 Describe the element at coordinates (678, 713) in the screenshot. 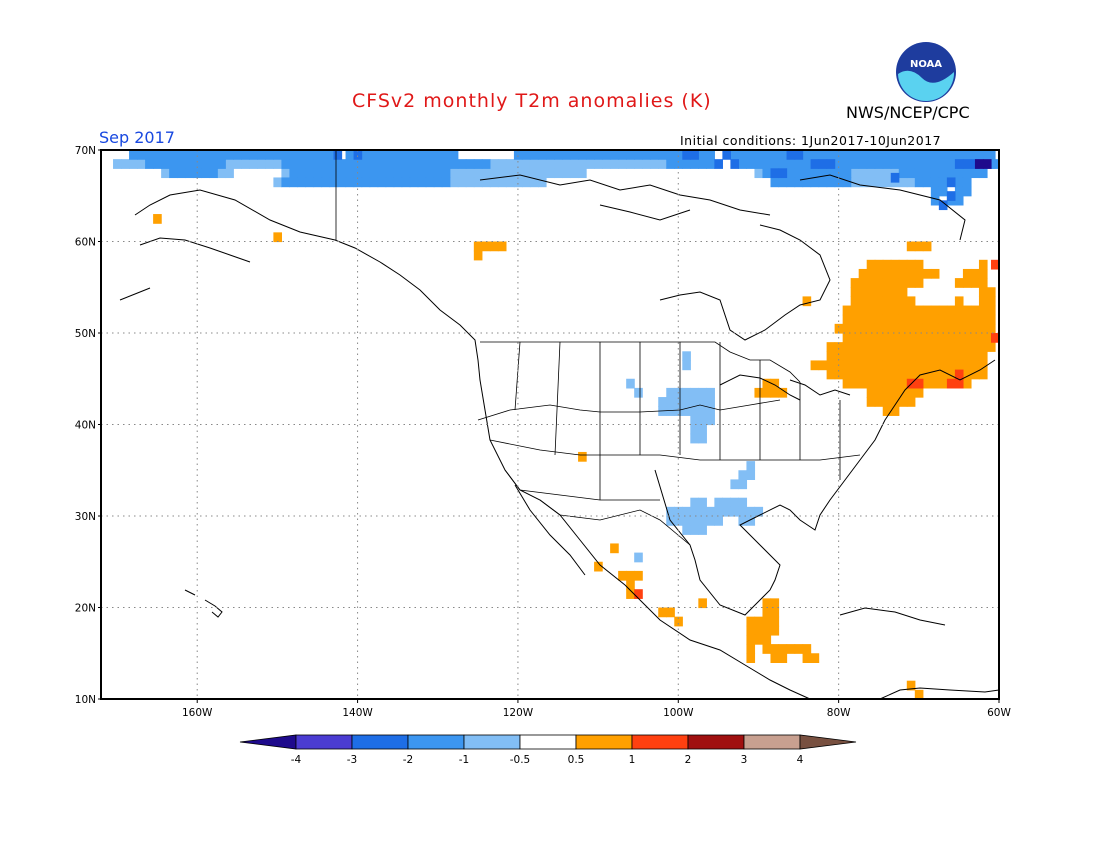

I see `lon-label: 100W` at that location.